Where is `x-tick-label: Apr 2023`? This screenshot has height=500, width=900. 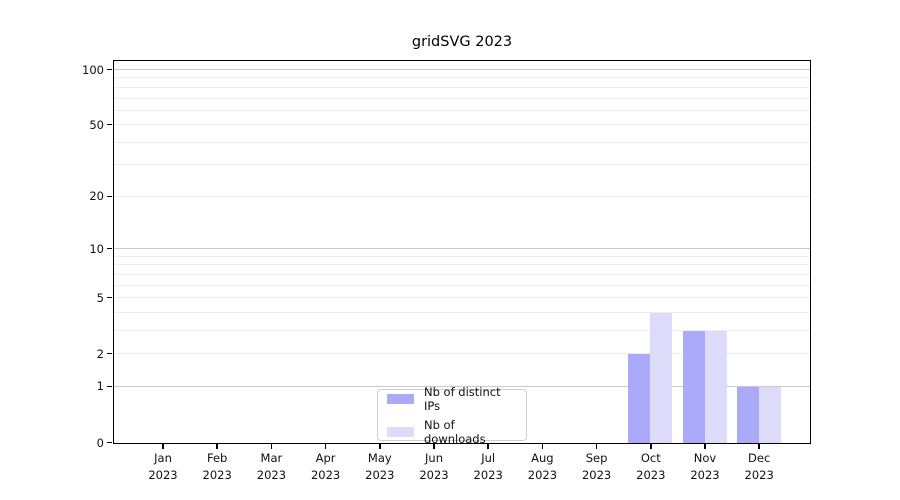
x-tick-label: Apr 2023 is located at coordinates (326, 466).